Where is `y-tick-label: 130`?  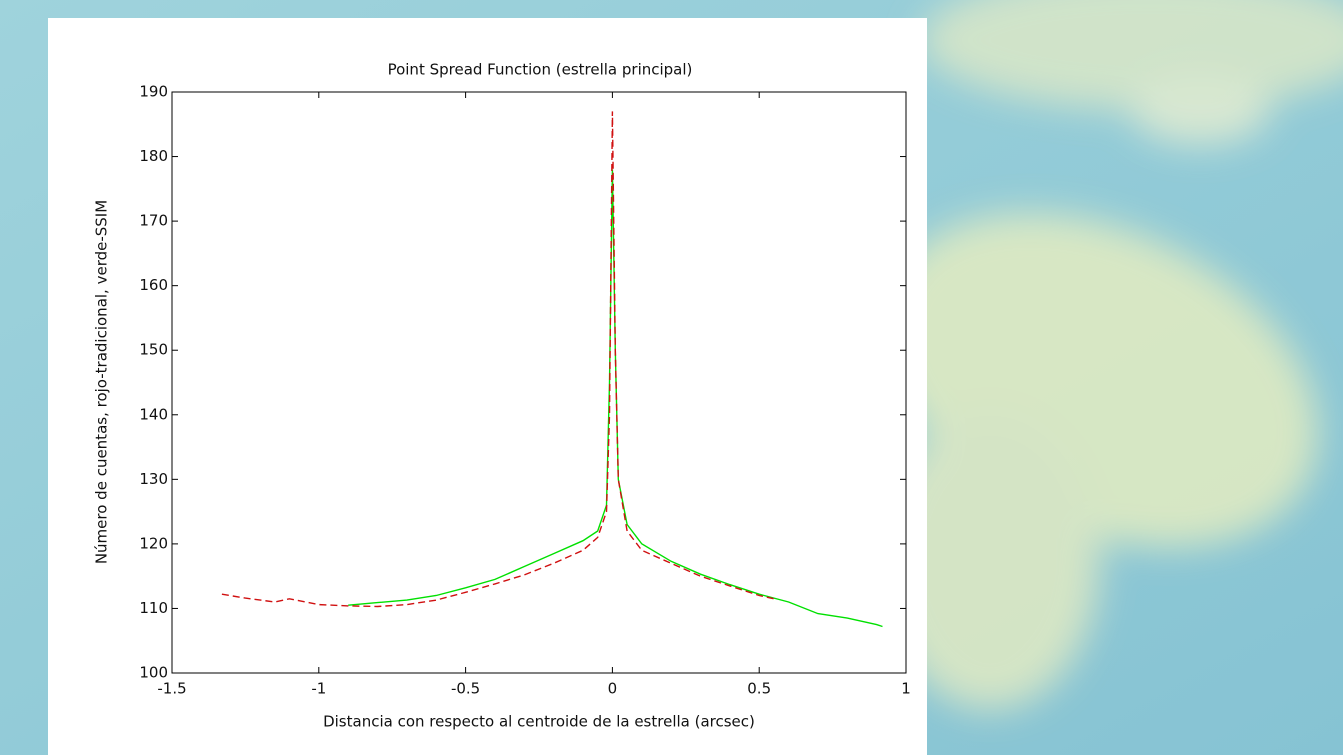 y-tick-label: 130 is located at coordinates (153, 479).